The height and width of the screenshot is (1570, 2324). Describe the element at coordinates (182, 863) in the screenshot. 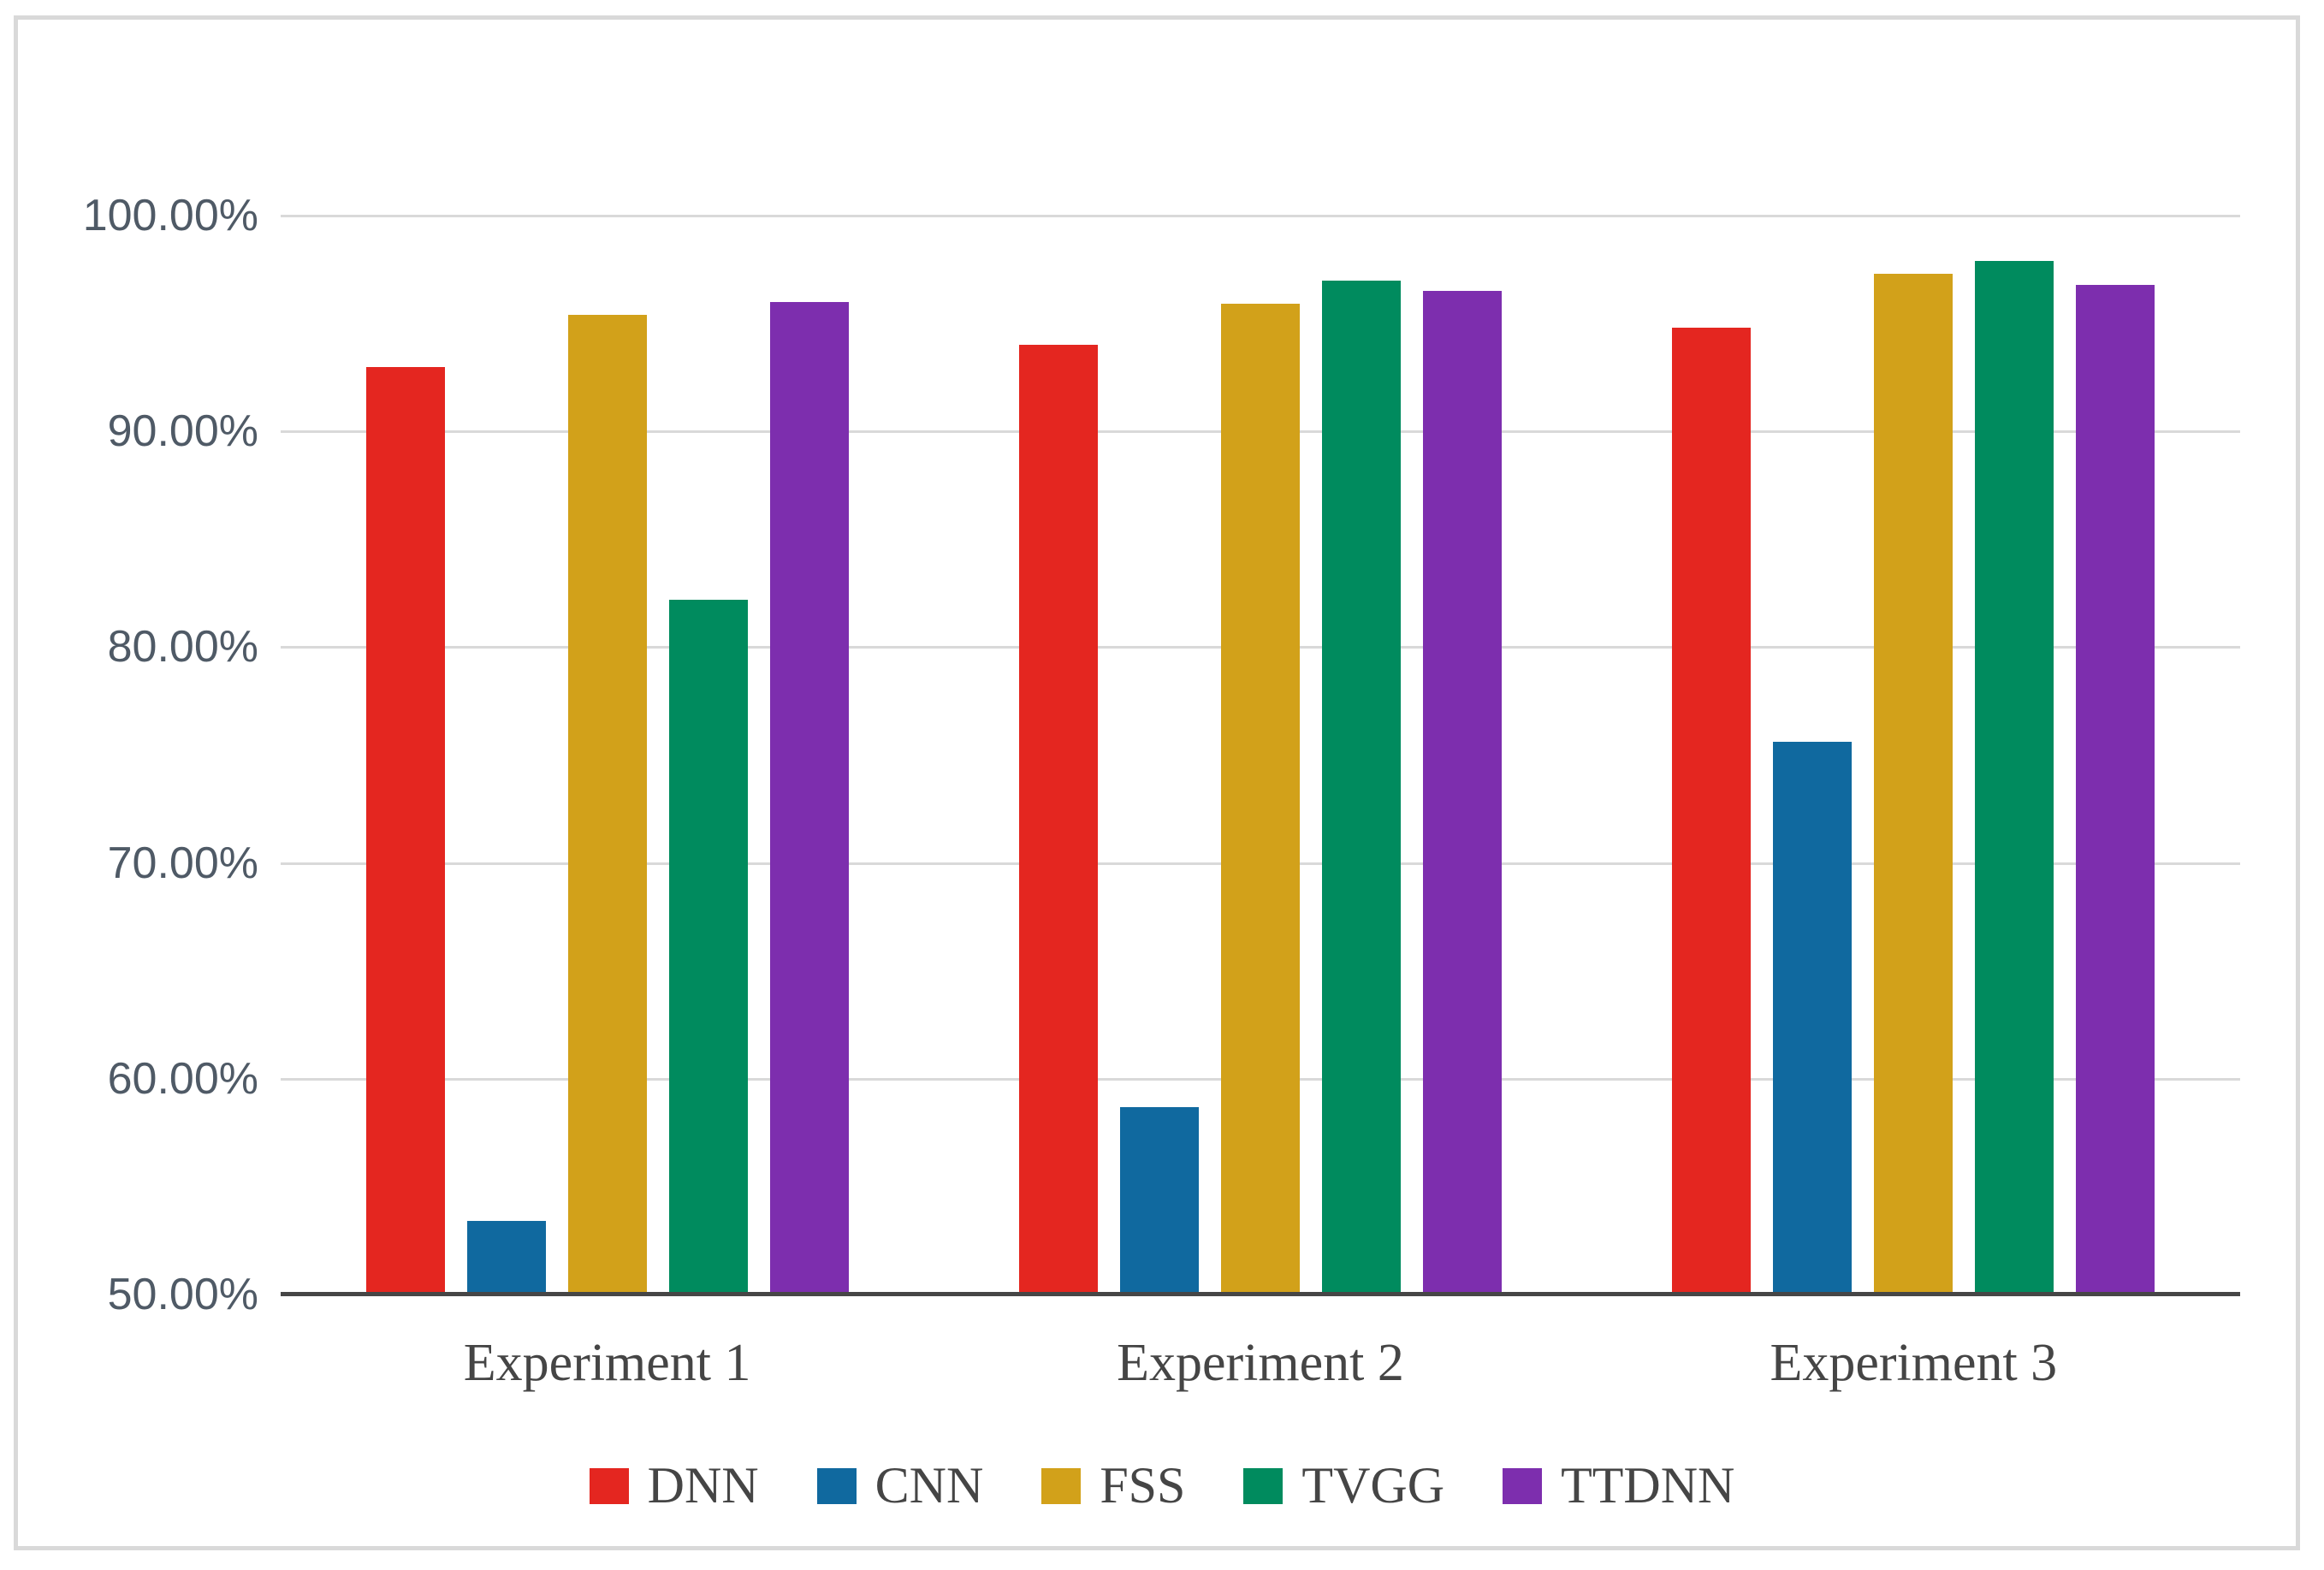

I see `y-tick-label-70: 70.00%` at that location.